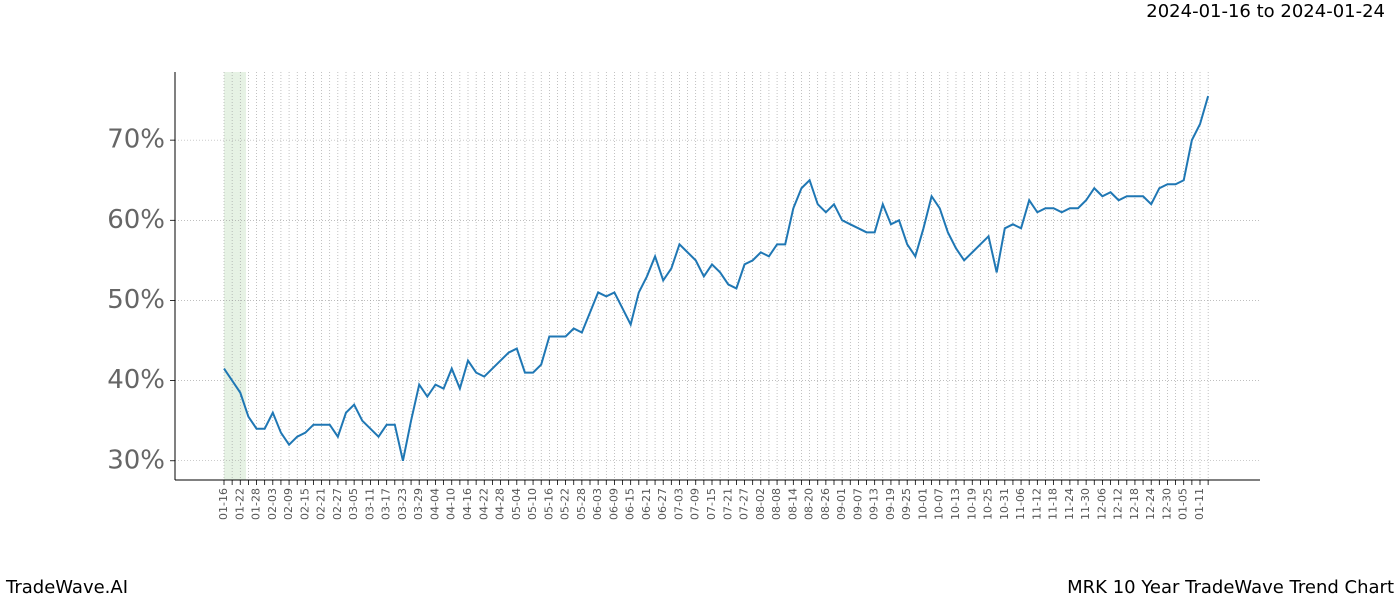  Describe the element at coordinates (597, 504) in the screenshot. I see `x-tick-label: 06-03` at that location.